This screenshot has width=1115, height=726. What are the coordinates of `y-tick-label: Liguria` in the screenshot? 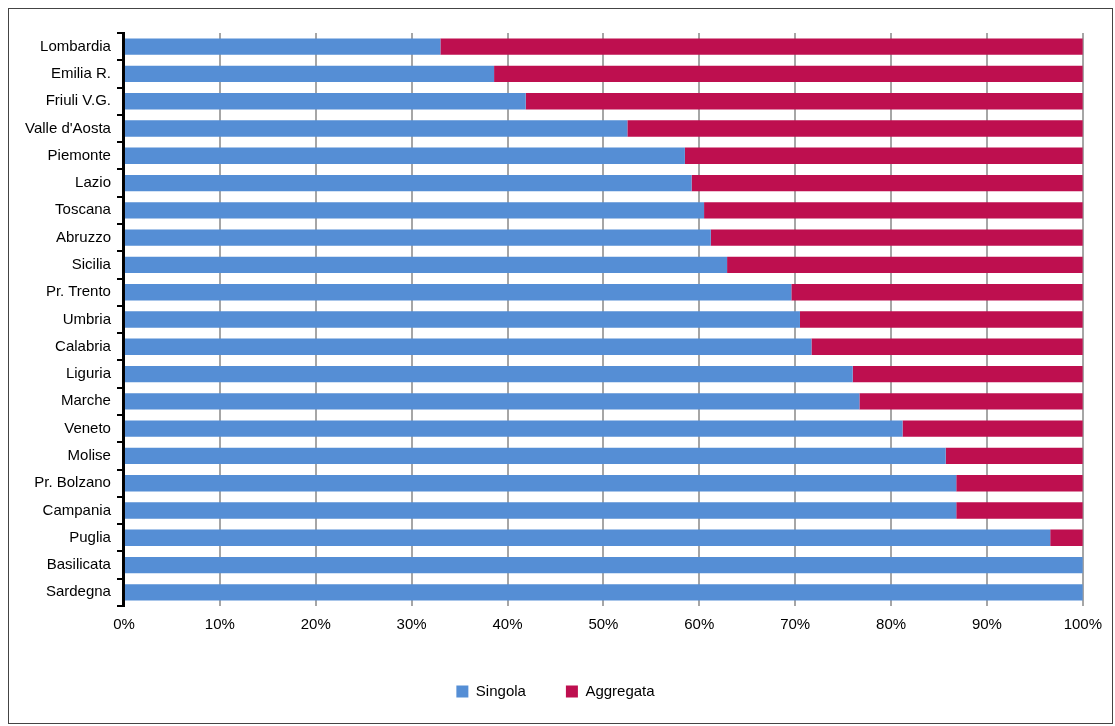 It's located at (88, 373).